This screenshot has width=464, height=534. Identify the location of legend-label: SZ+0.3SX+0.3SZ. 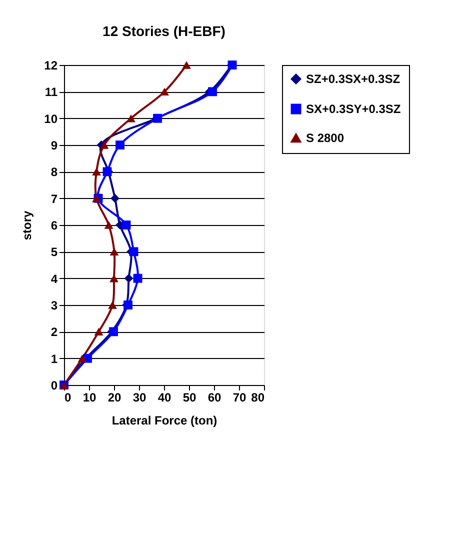
(353, 79).